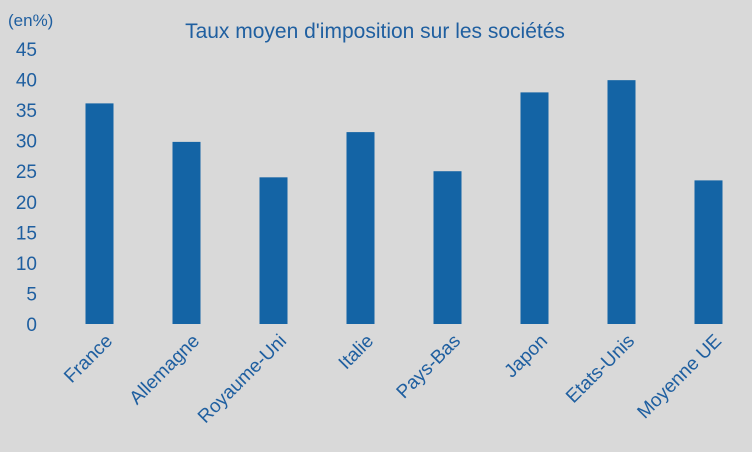  What do you see at coordinates (26, 111) in the screenshot?
I see `y-tick-label: 35` at bounding box center [26, 111].